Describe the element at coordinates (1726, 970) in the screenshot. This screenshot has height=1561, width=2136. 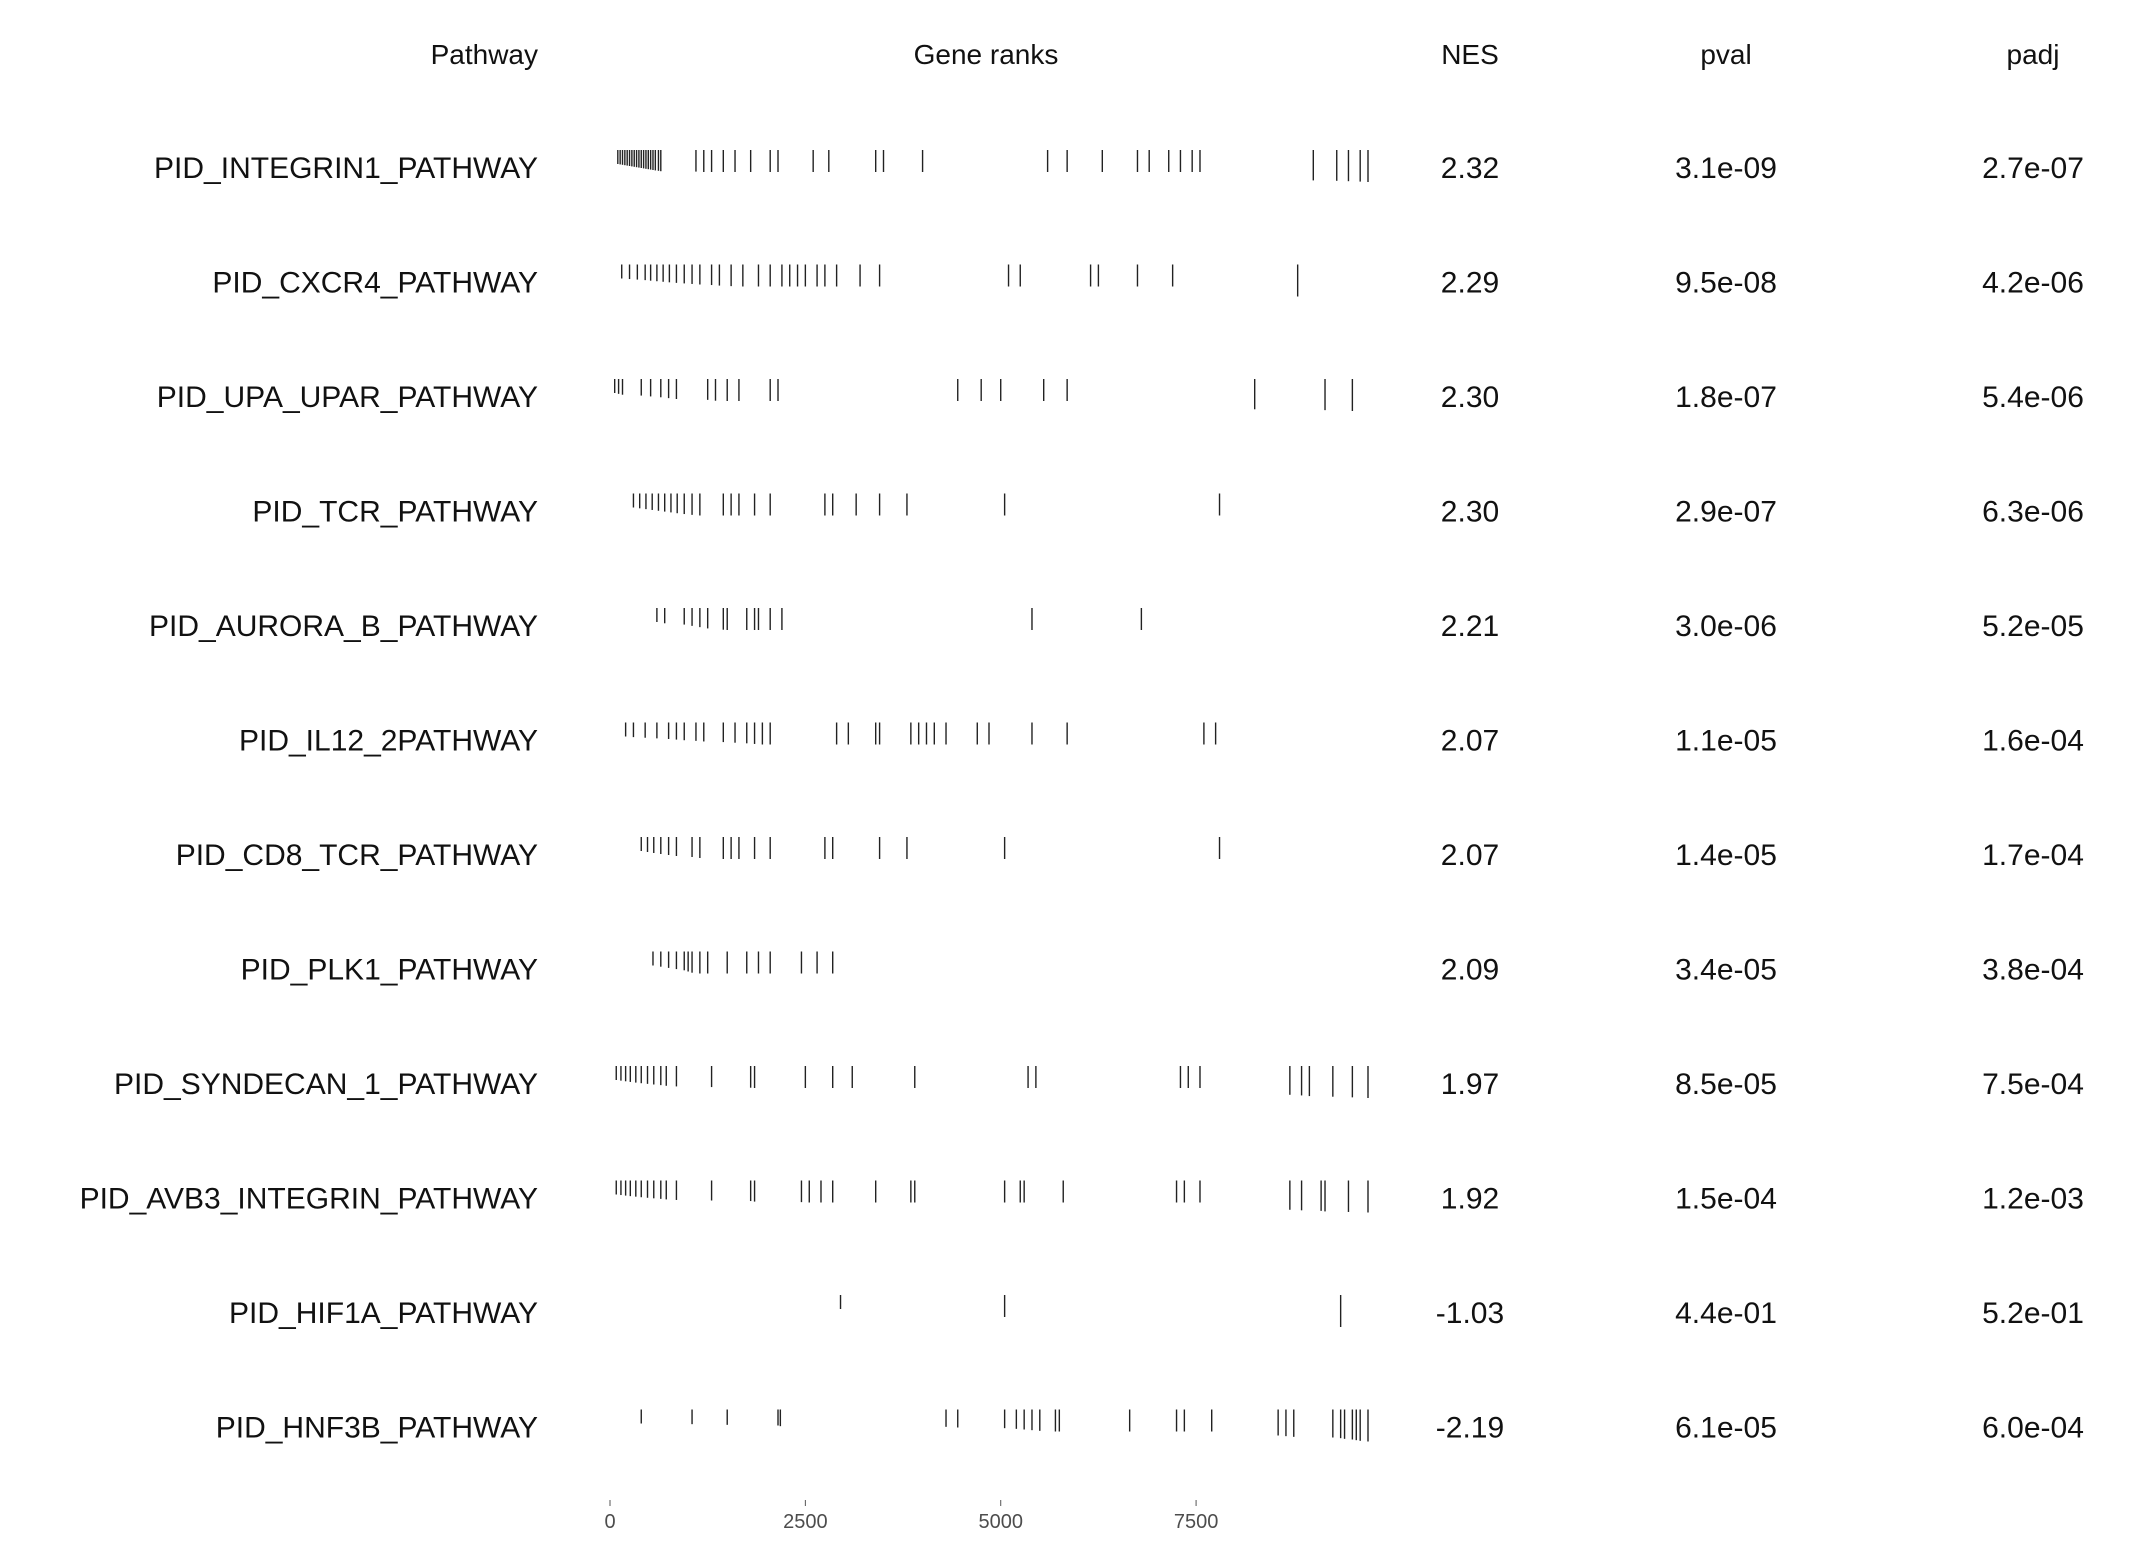
I see `pval-value: 3.4e-05` at that location.